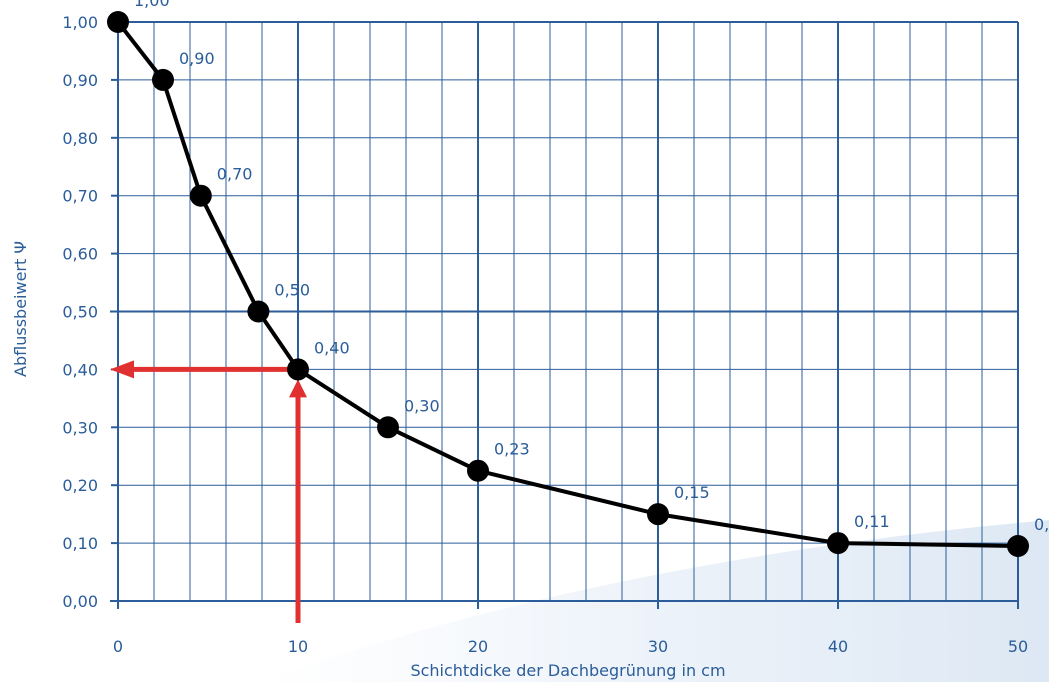 The image size is (1049, 682). What do you see at coordinates (570, 646) in the screenshot?
I see `x-axis-tick-labels: 0 10 20 30 40 50` at bounding box center [570, 646].